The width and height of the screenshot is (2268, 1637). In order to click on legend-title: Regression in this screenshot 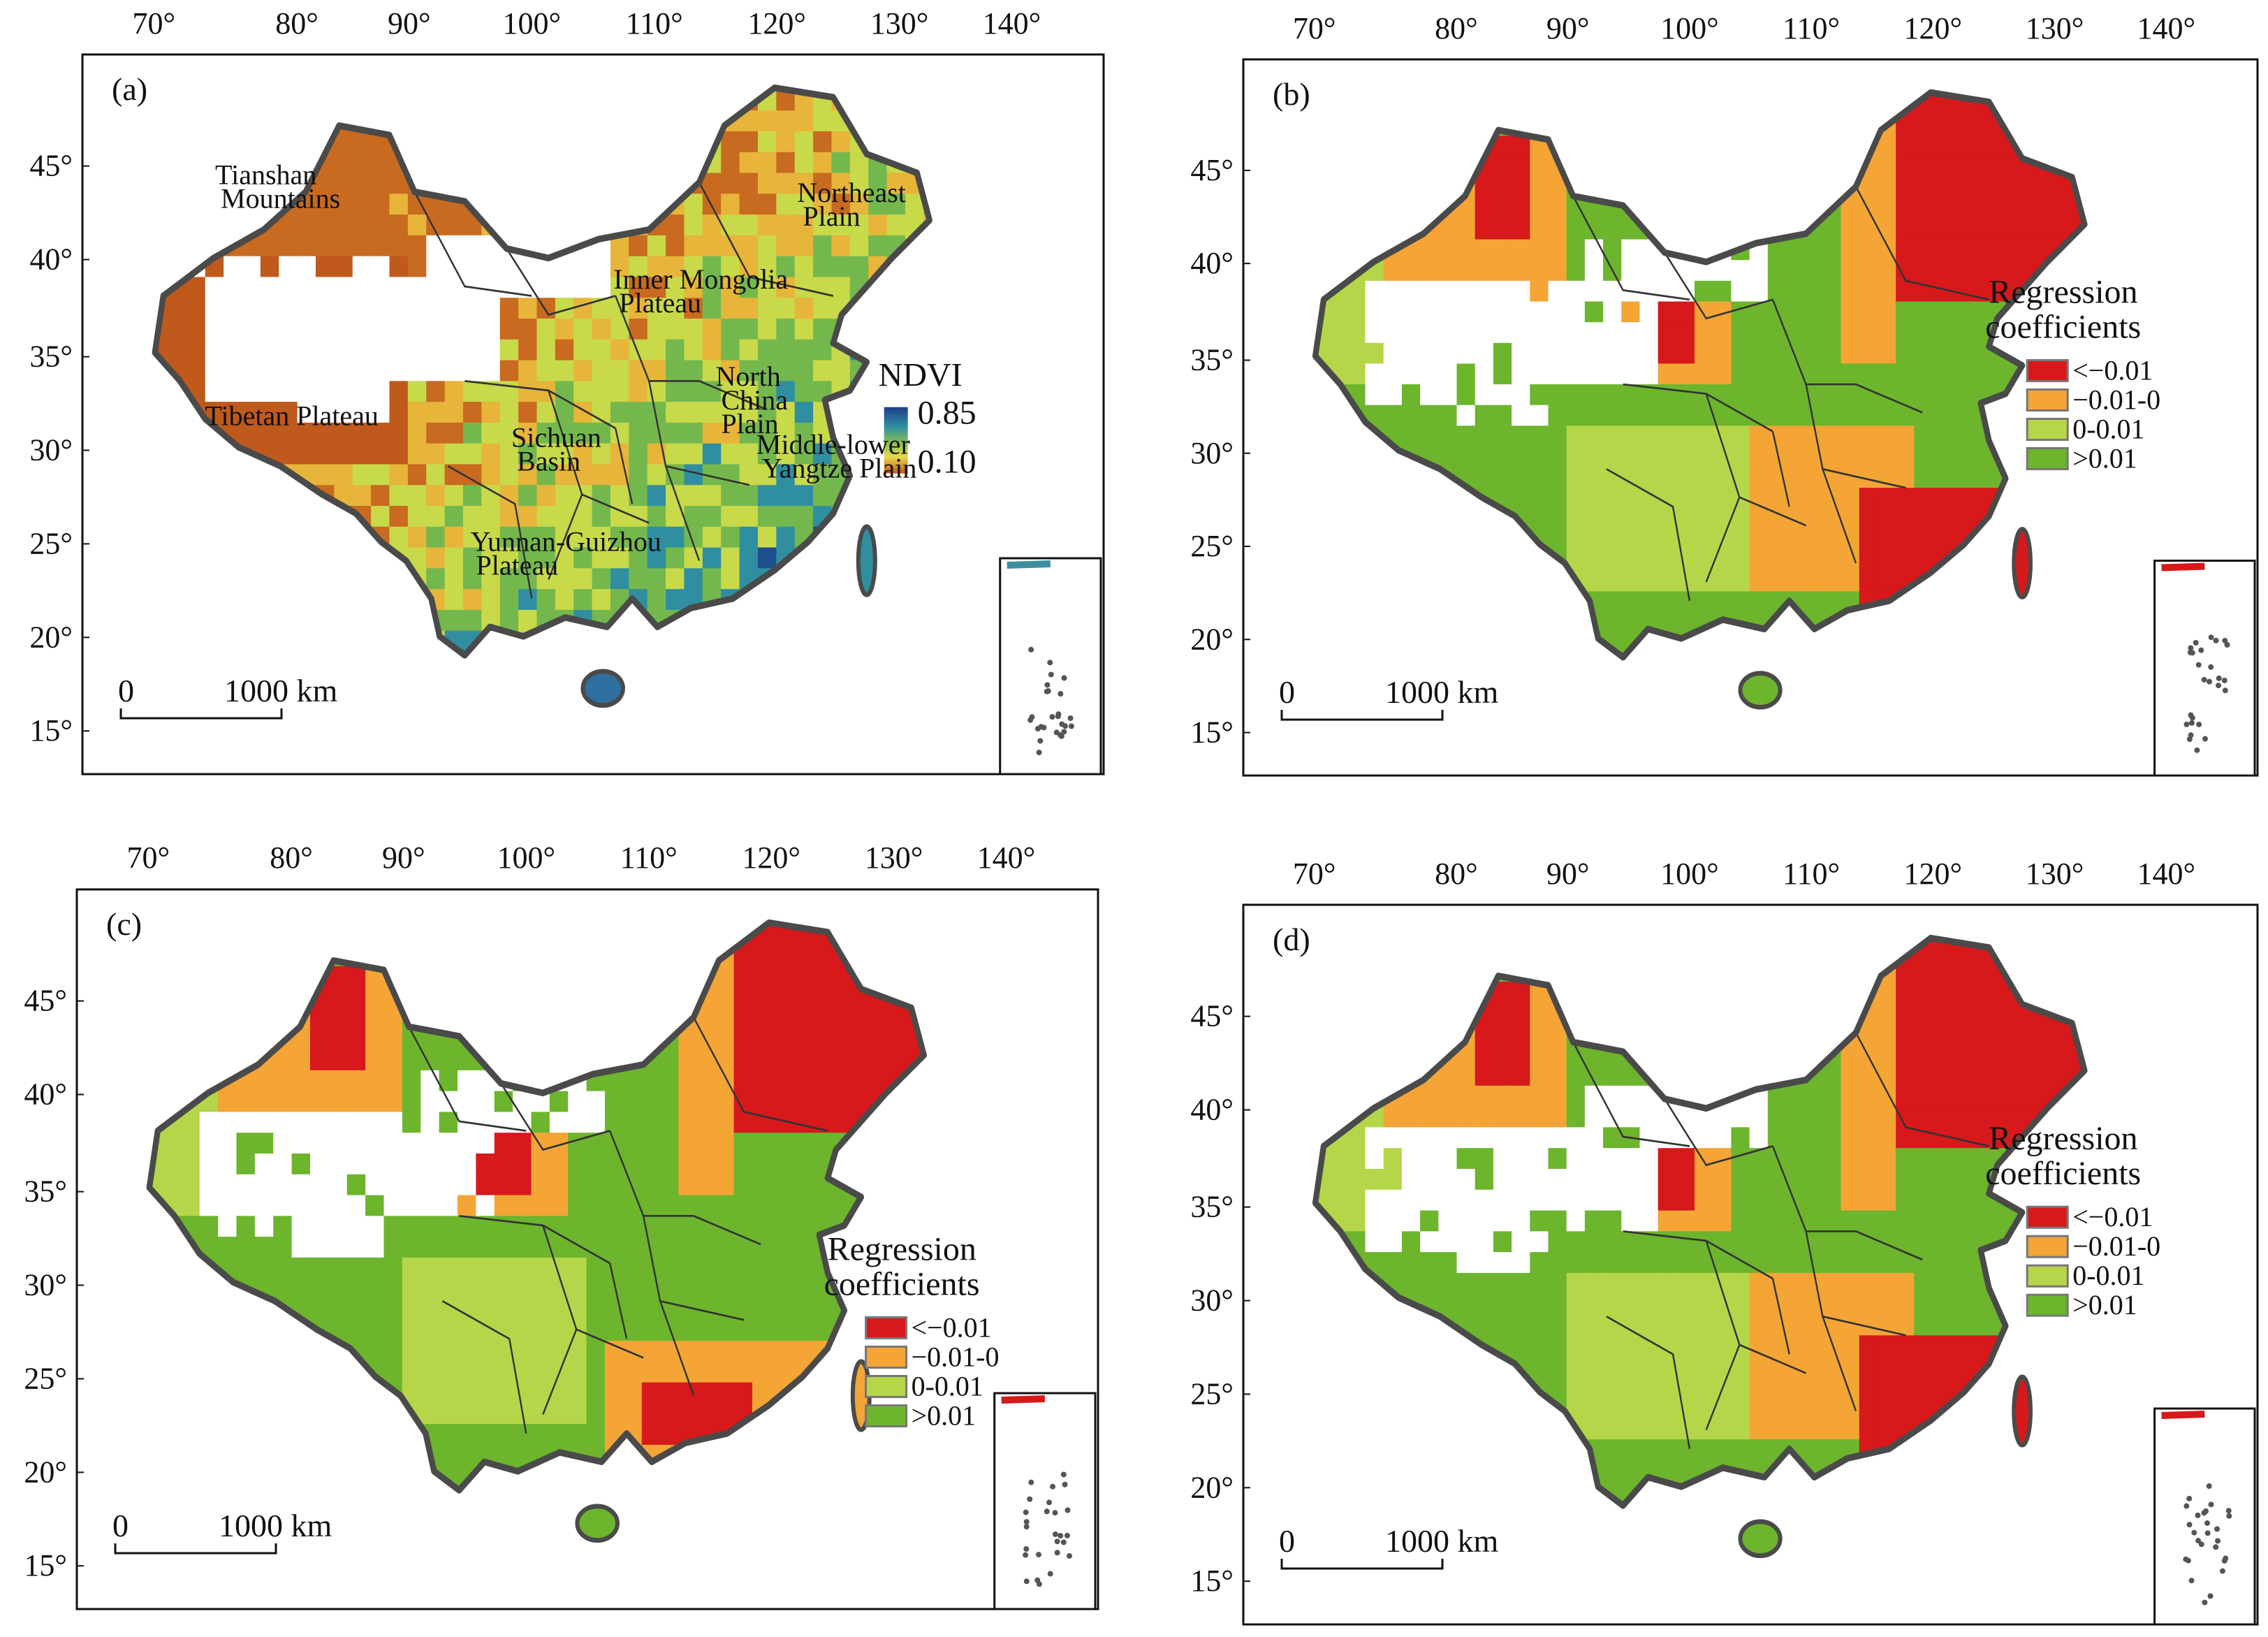, I will do `click(902, 1248)`.